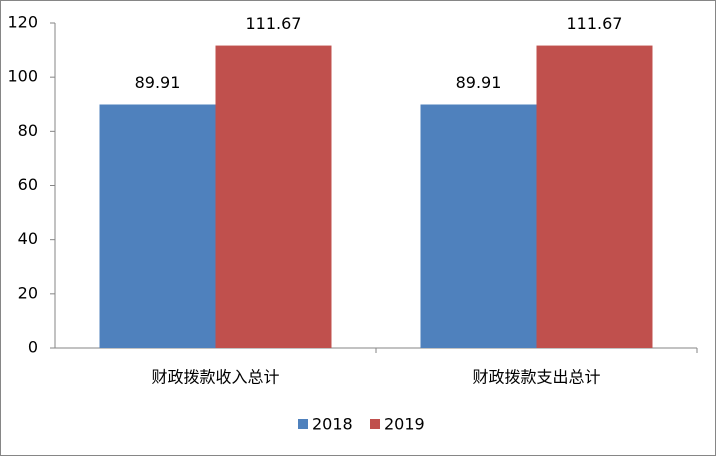  Describe the element at coordinates (215, 377) in the screenshot. I see `x-tick-label: 财政拨款收入总计` at that location.